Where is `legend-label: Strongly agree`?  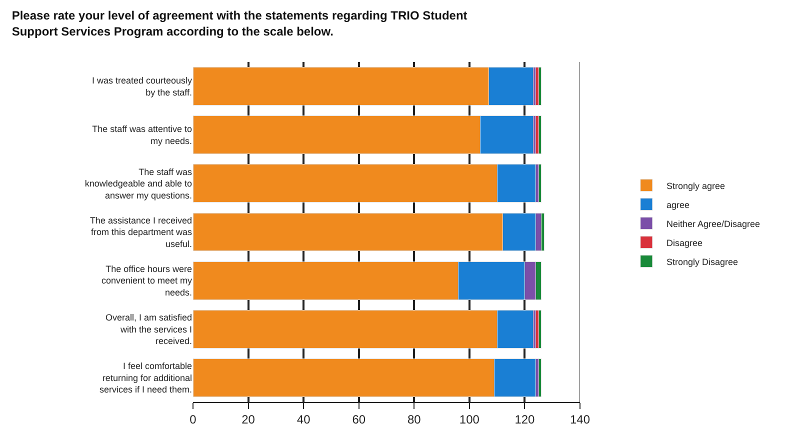
legend-label: Strongly agree is located at coordinates (695, 185).